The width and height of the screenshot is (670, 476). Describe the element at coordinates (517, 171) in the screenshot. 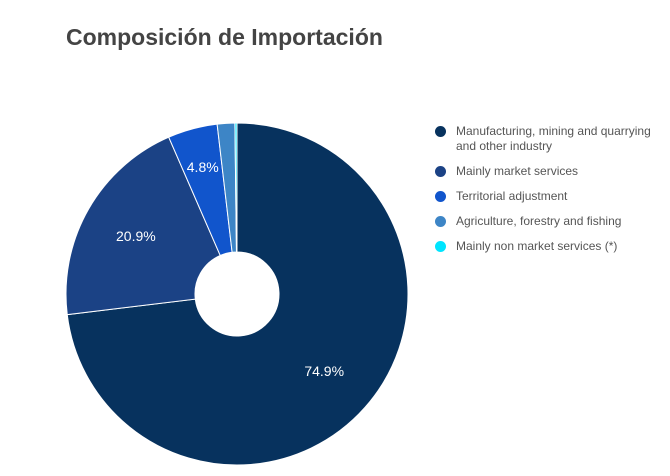

I see `legend-label: Mainly market services` at that location.